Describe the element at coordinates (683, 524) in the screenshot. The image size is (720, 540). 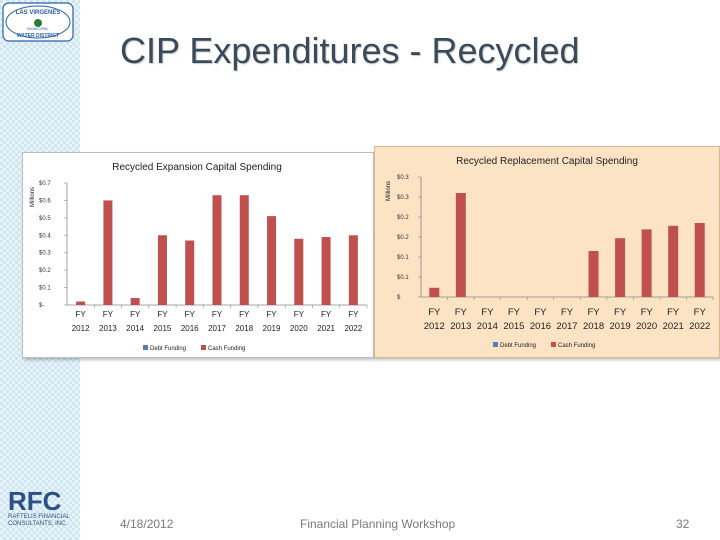
I see `page-number: 32` at that location.